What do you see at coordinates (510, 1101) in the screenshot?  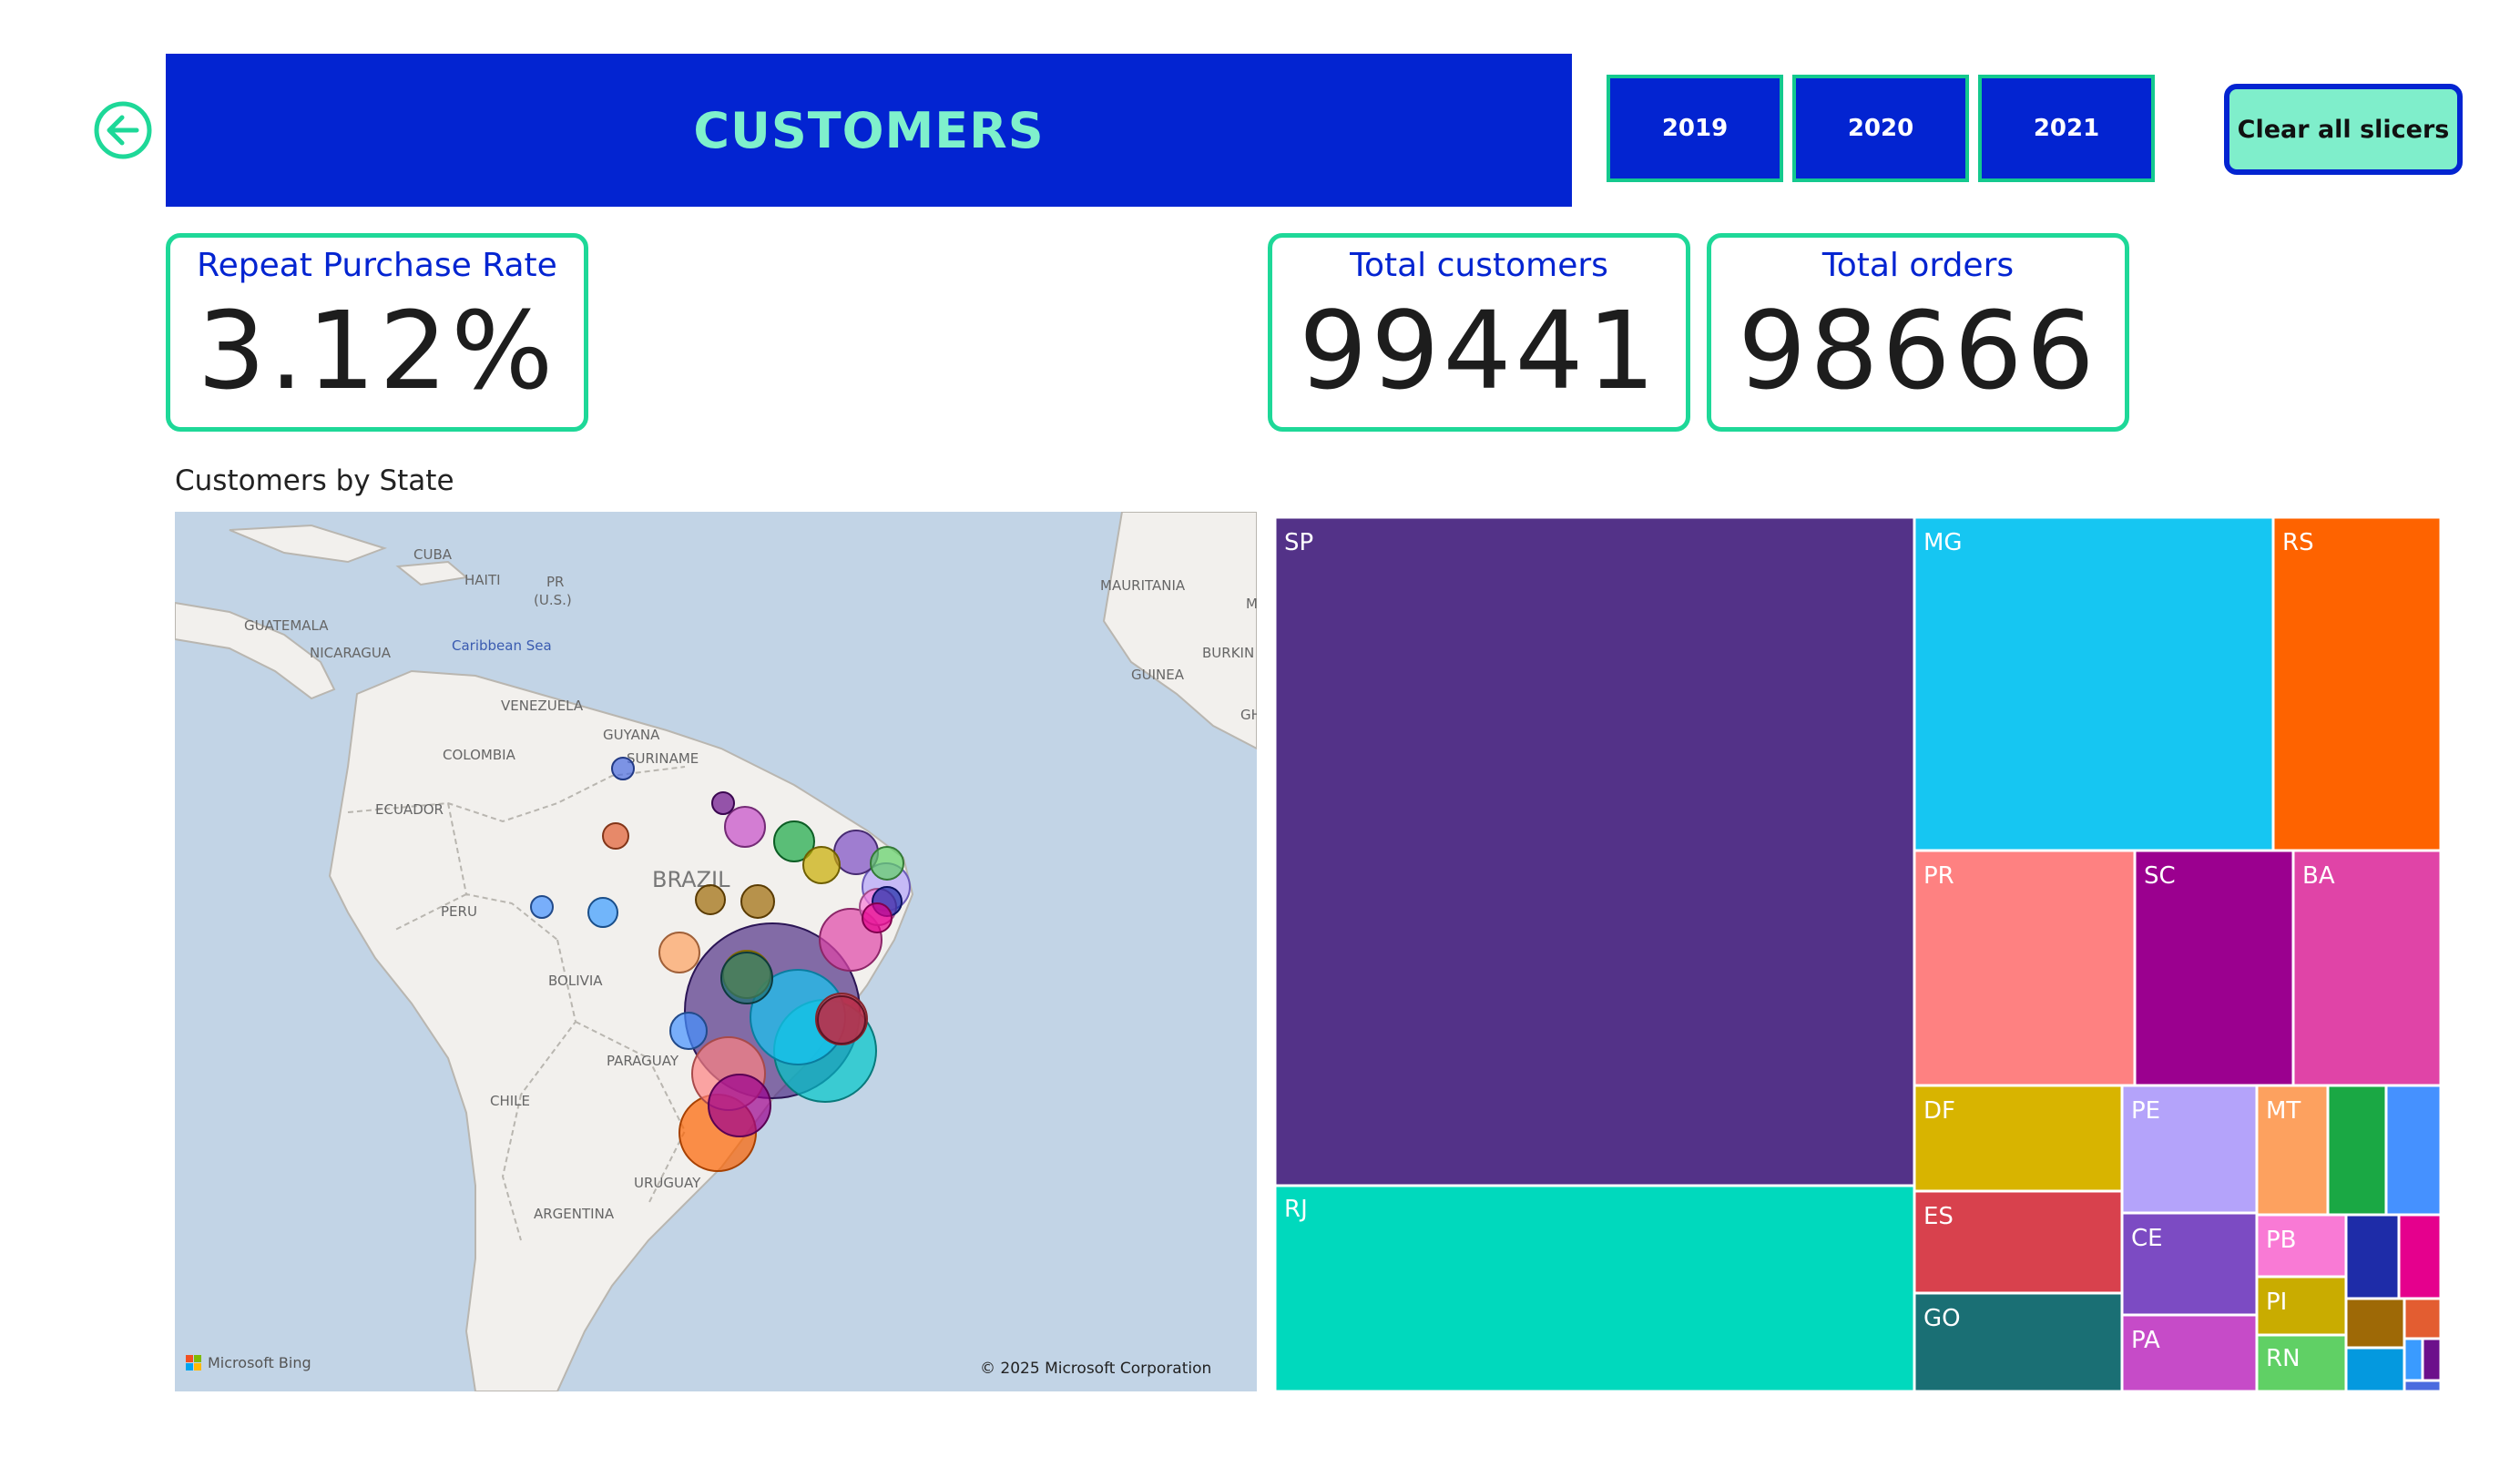 I see `map-label-chile: CHILE` at bounding box center [510, 1101].